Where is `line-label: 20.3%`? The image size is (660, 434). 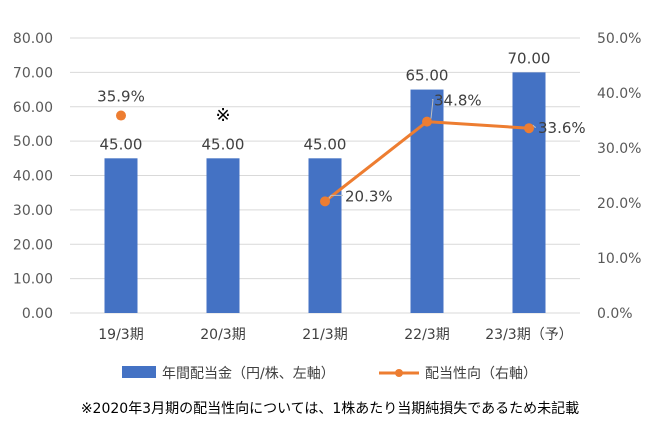 line-label: 20.3% is located at coordinates (369, 196).